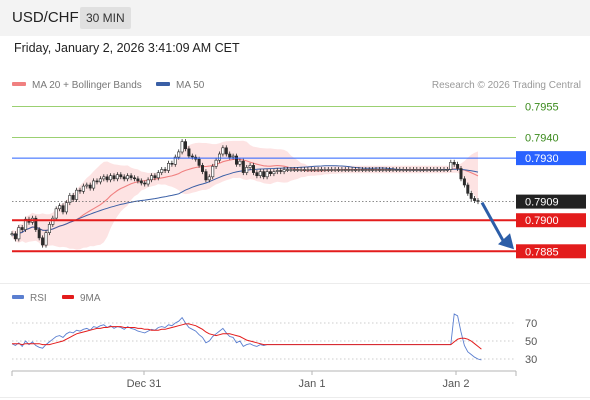 The height and width of the screenshot is (400, 590). What do you see at coordinates (456, 384) in the screenshot?
I see `x-tick-label: Jan 2` at bounding box center [456, 384].